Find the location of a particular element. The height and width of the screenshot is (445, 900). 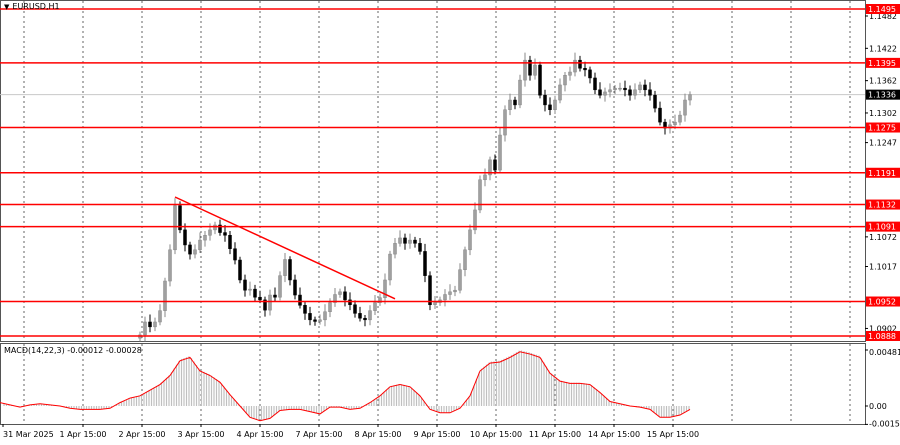

level-label: 1.1191 is located at coordinates (882, 173).